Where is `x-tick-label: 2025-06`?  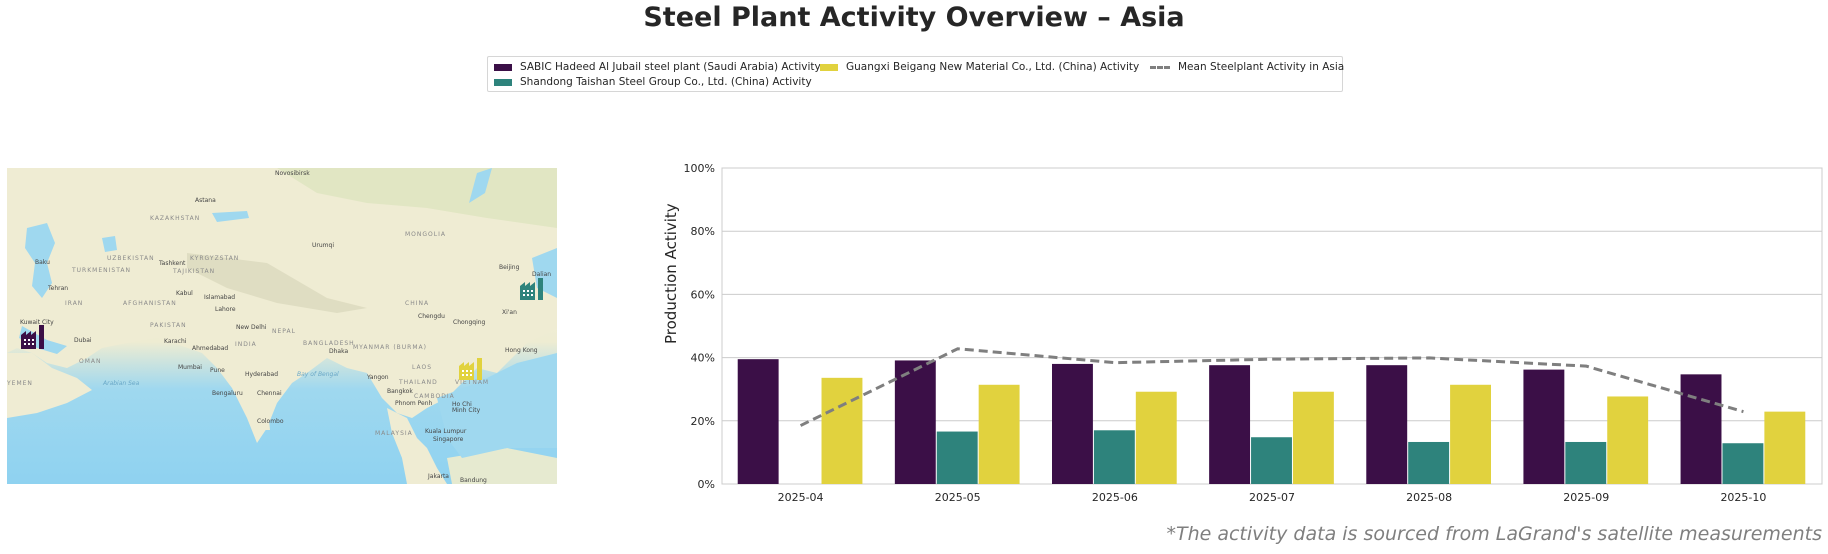 x-tick-label: 2025-06 is located at coordinates (1115, 497).